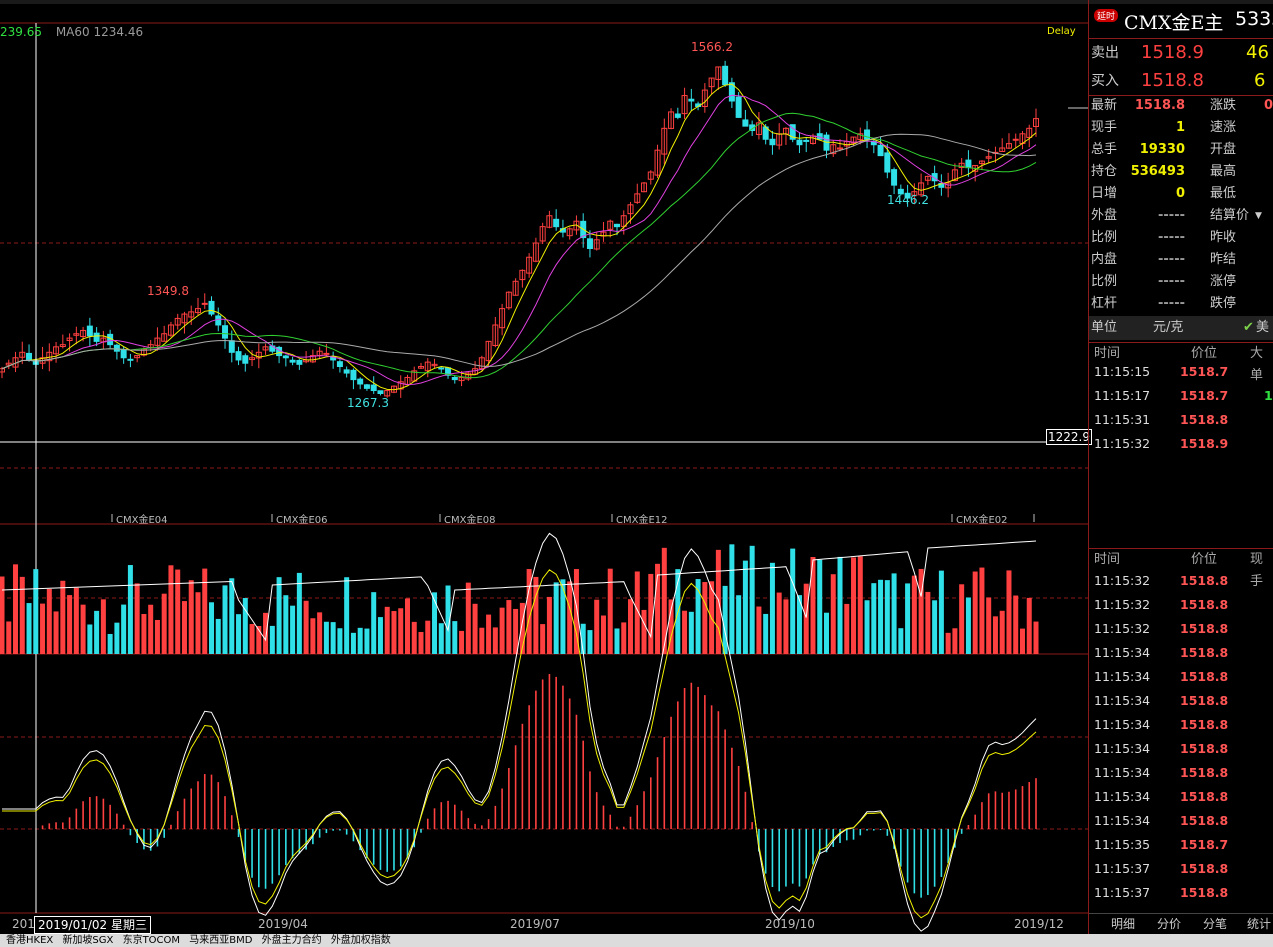 The height and width of the screenshot is (947, 1273). Describe the element at coordinates (1181, 444) in the screenshot. I see `trade-row: 11:15:32 1518.9` at that location.